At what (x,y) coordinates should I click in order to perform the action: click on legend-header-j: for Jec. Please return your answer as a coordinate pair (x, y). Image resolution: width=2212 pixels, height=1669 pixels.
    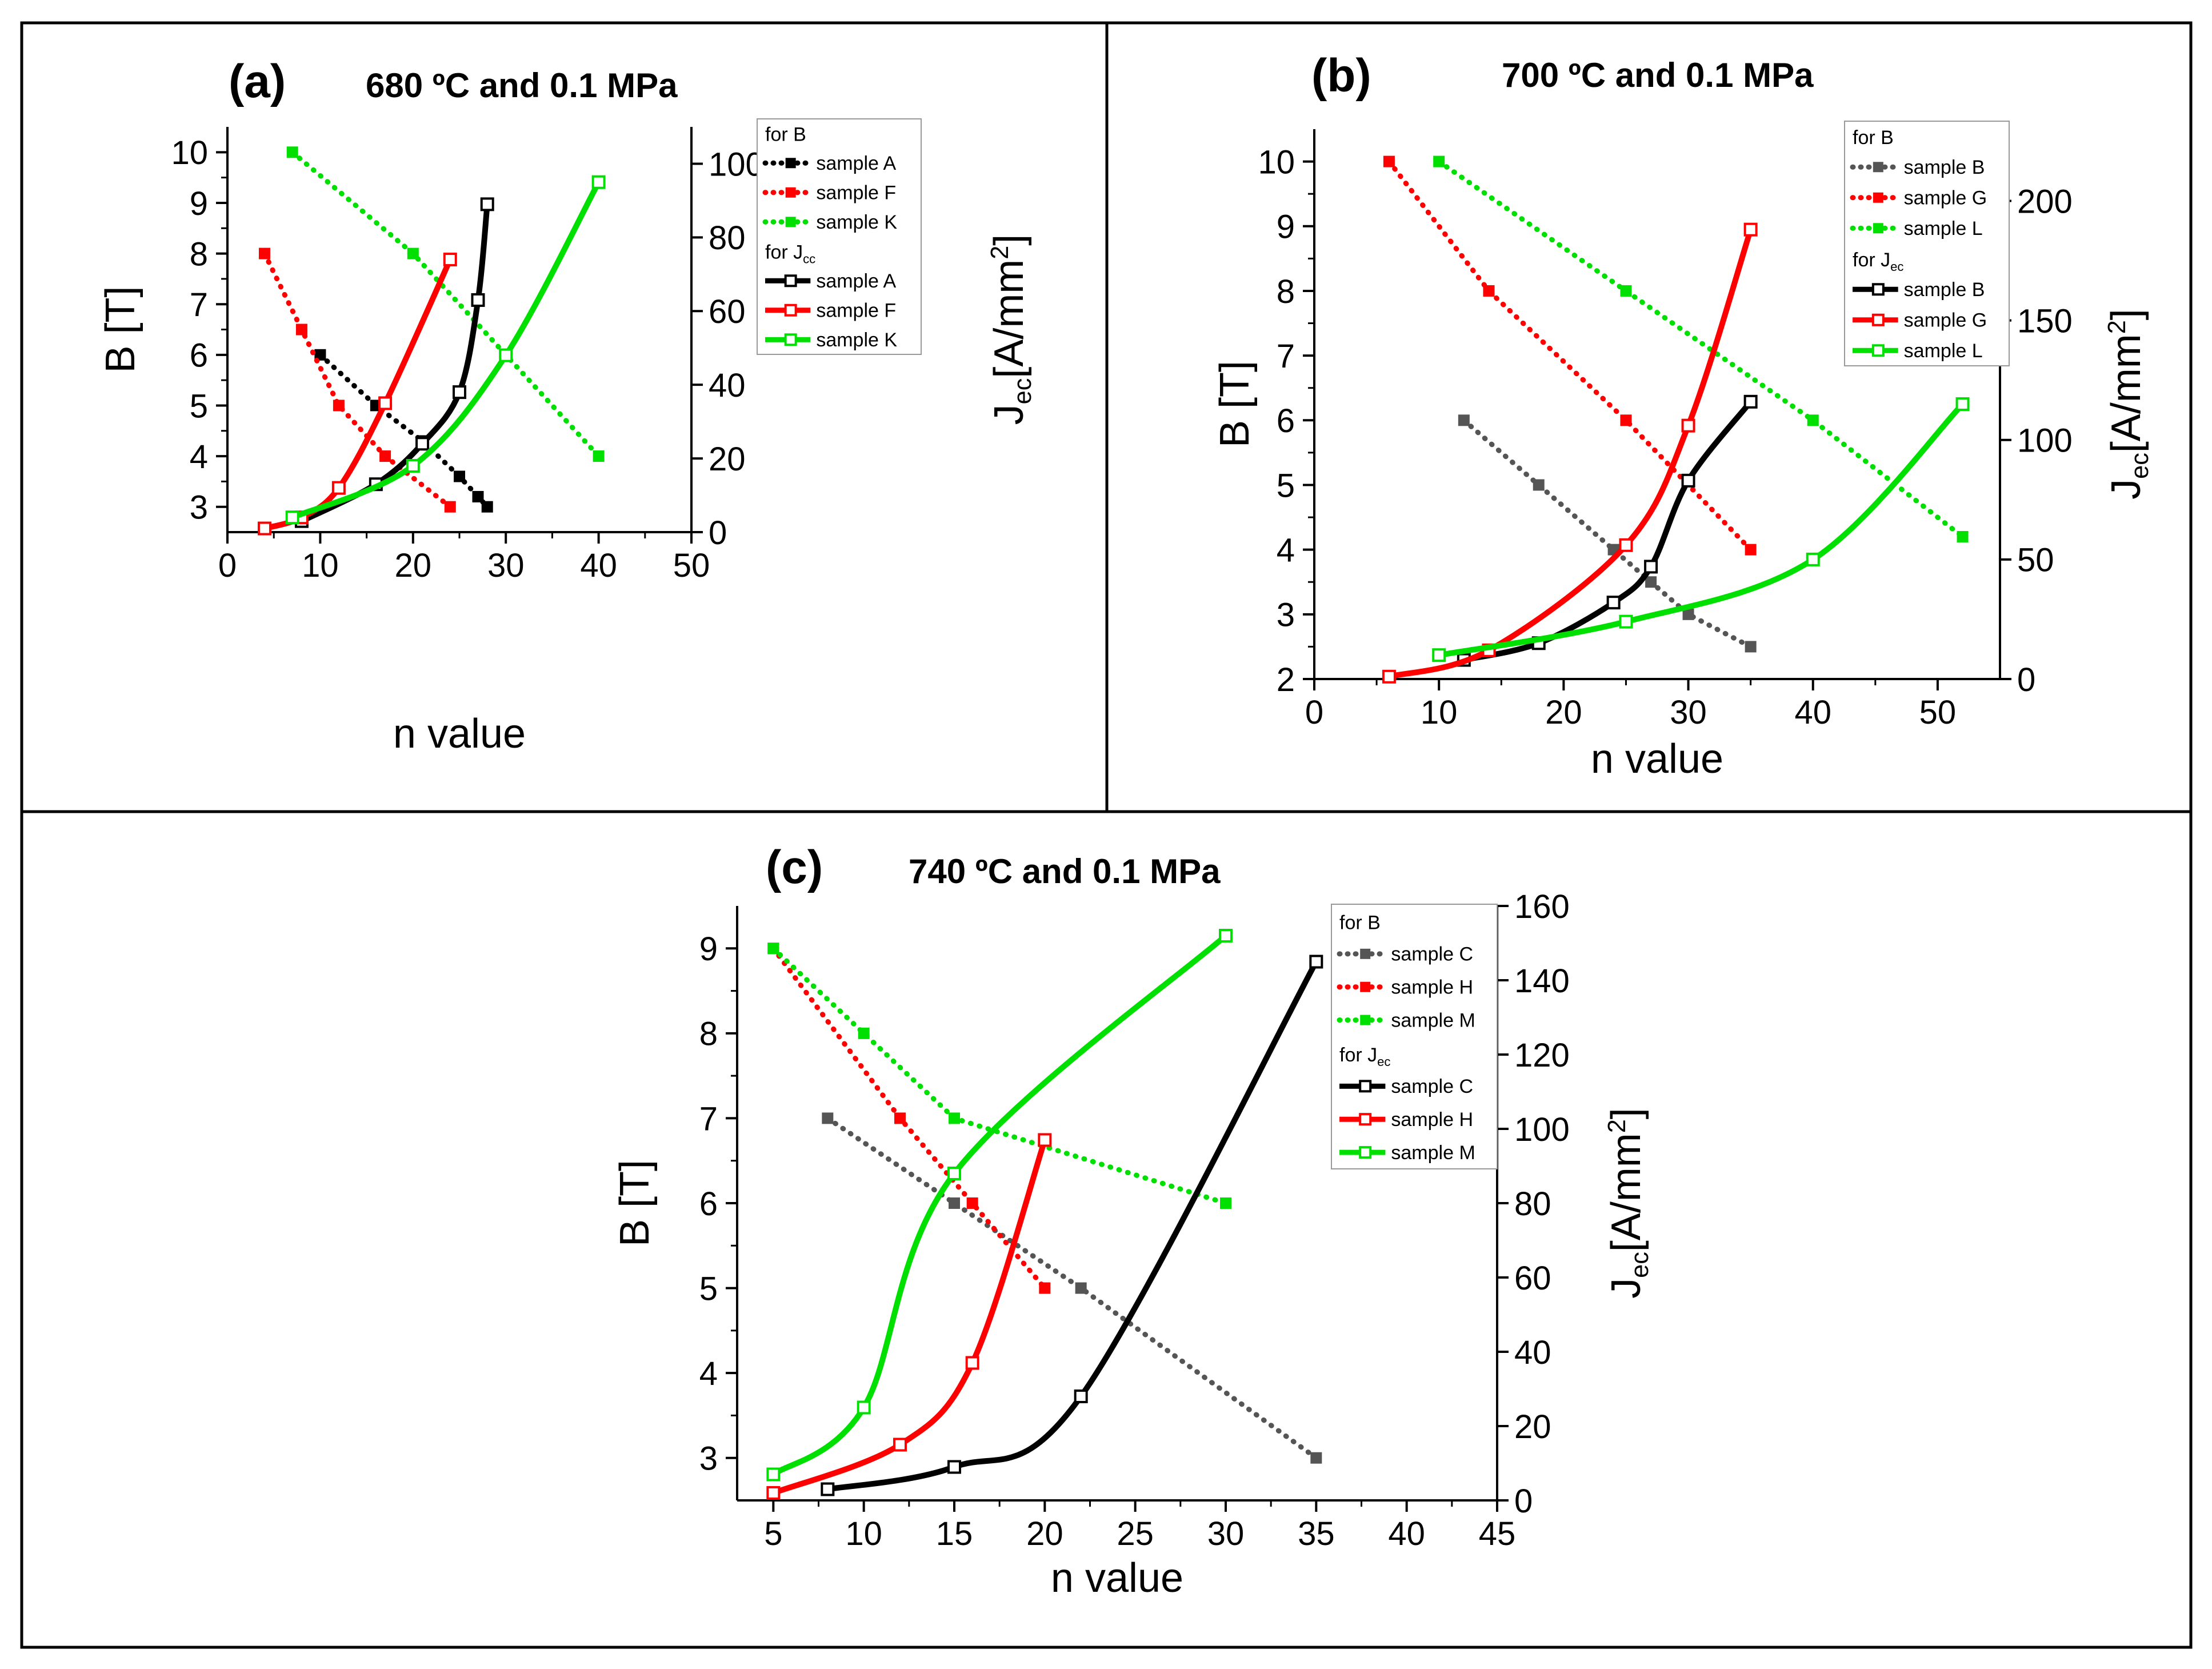
    Looking at the image, I should click on (1878, 261).